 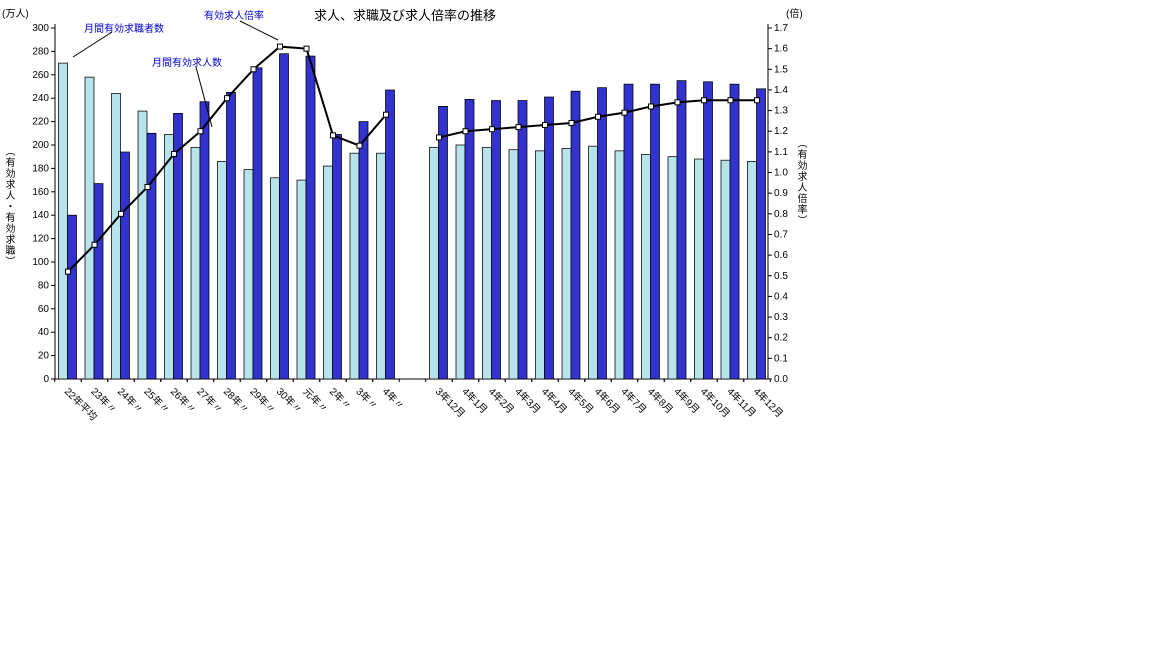 I want to click on right-axis-tick-label: 1.1, so click(x=781, y=152).